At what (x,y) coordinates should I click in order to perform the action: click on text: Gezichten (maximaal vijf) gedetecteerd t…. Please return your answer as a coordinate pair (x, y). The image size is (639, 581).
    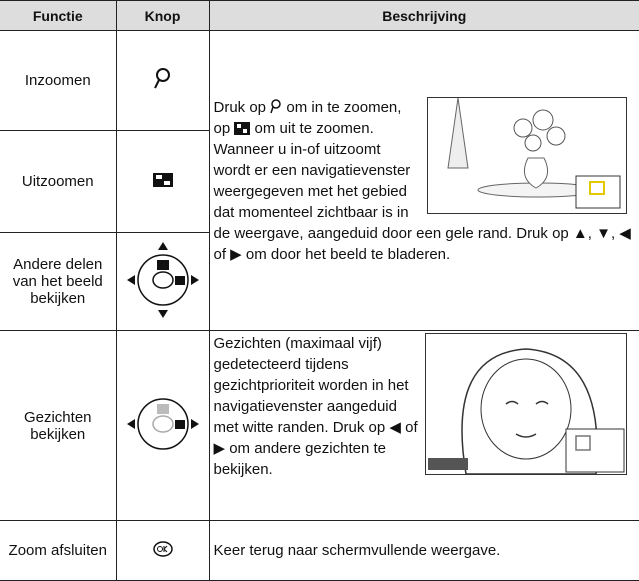
    Looking at the image, I should click on (315, 406).